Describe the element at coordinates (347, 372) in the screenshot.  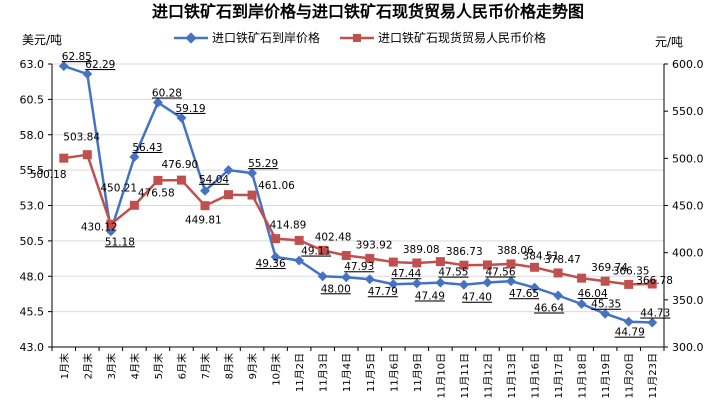
I see `category-label: 11月4日` at that location.